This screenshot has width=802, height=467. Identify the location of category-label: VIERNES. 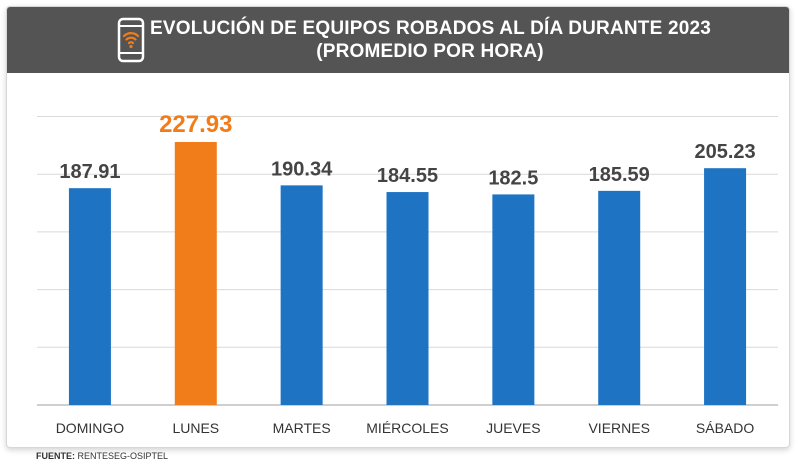
(618, 428).